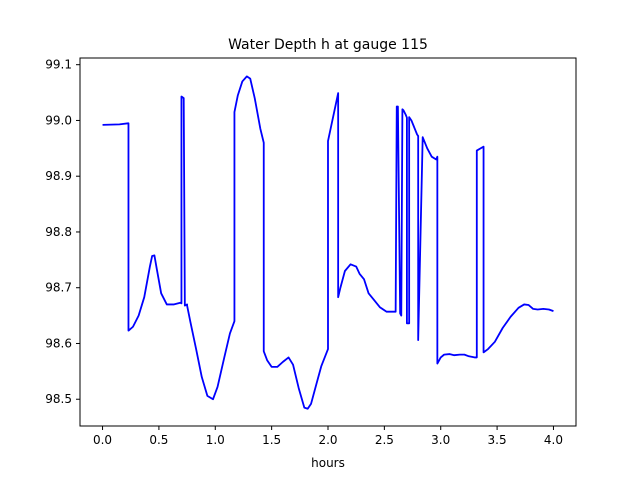 This screenshot has width=640, height=485. What do you see at coordinates (158, 440) in the screenshot?
I see `x-tick-label: 0.5` at bounding box center [158, 440].